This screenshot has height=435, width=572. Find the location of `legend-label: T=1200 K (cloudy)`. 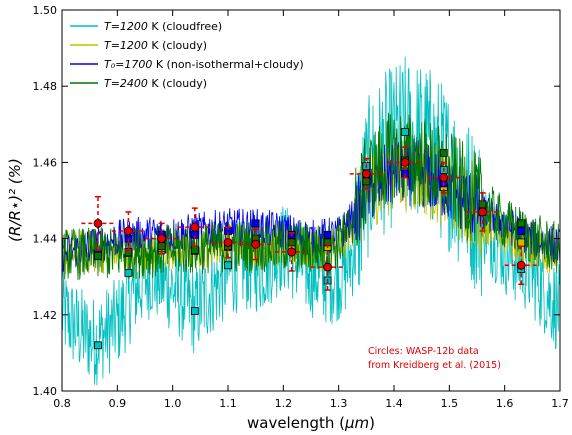

legend-label: T=1200 K (cloudy) is located at coordinates (155, 45).